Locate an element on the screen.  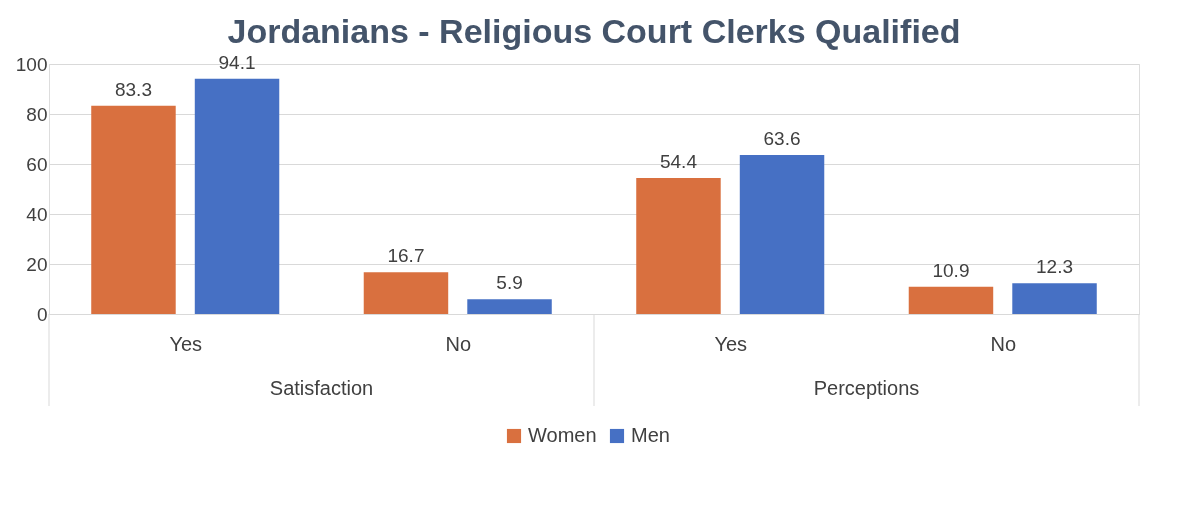
y-tick-label: 20 is located at coordinates (37, 264).